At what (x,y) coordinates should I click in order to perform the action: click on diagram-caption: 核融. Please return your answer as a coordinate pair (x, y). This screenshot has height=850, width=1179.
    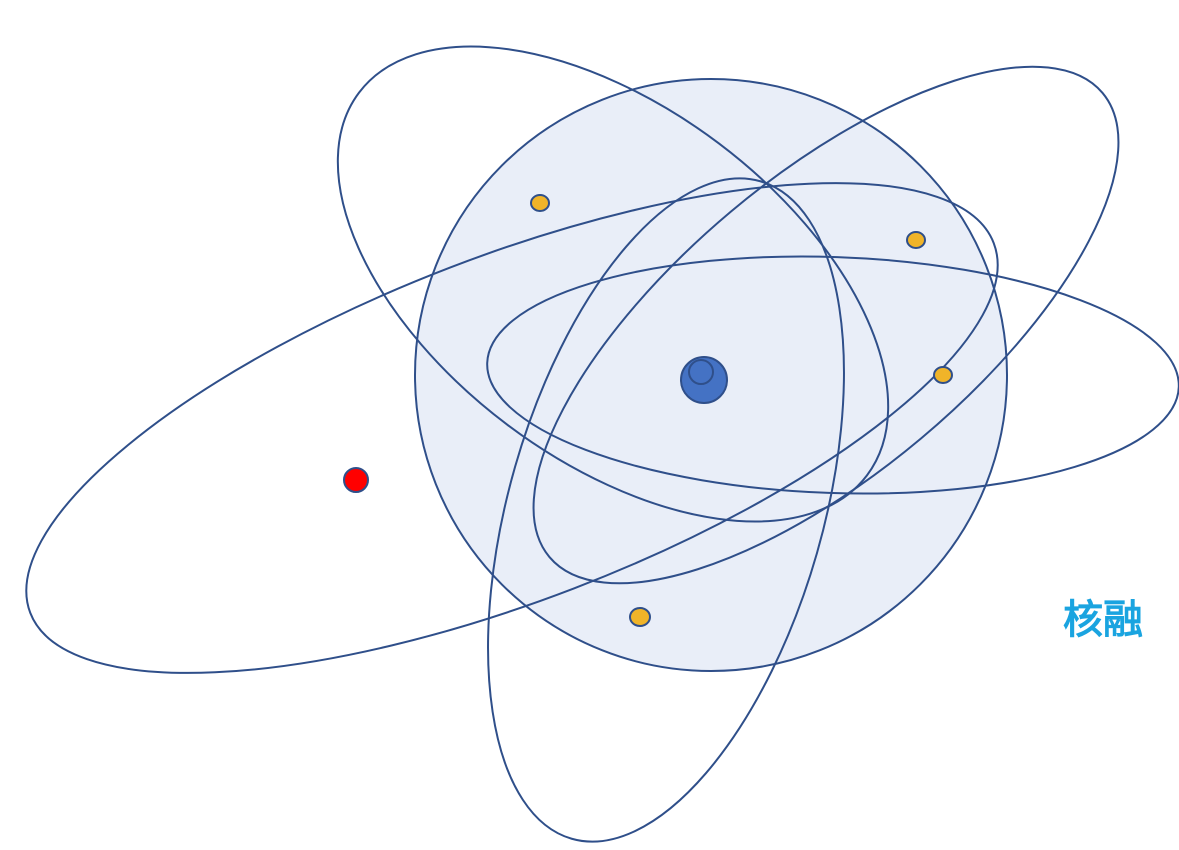
    Looking at the image, I should click on (1103, 620).